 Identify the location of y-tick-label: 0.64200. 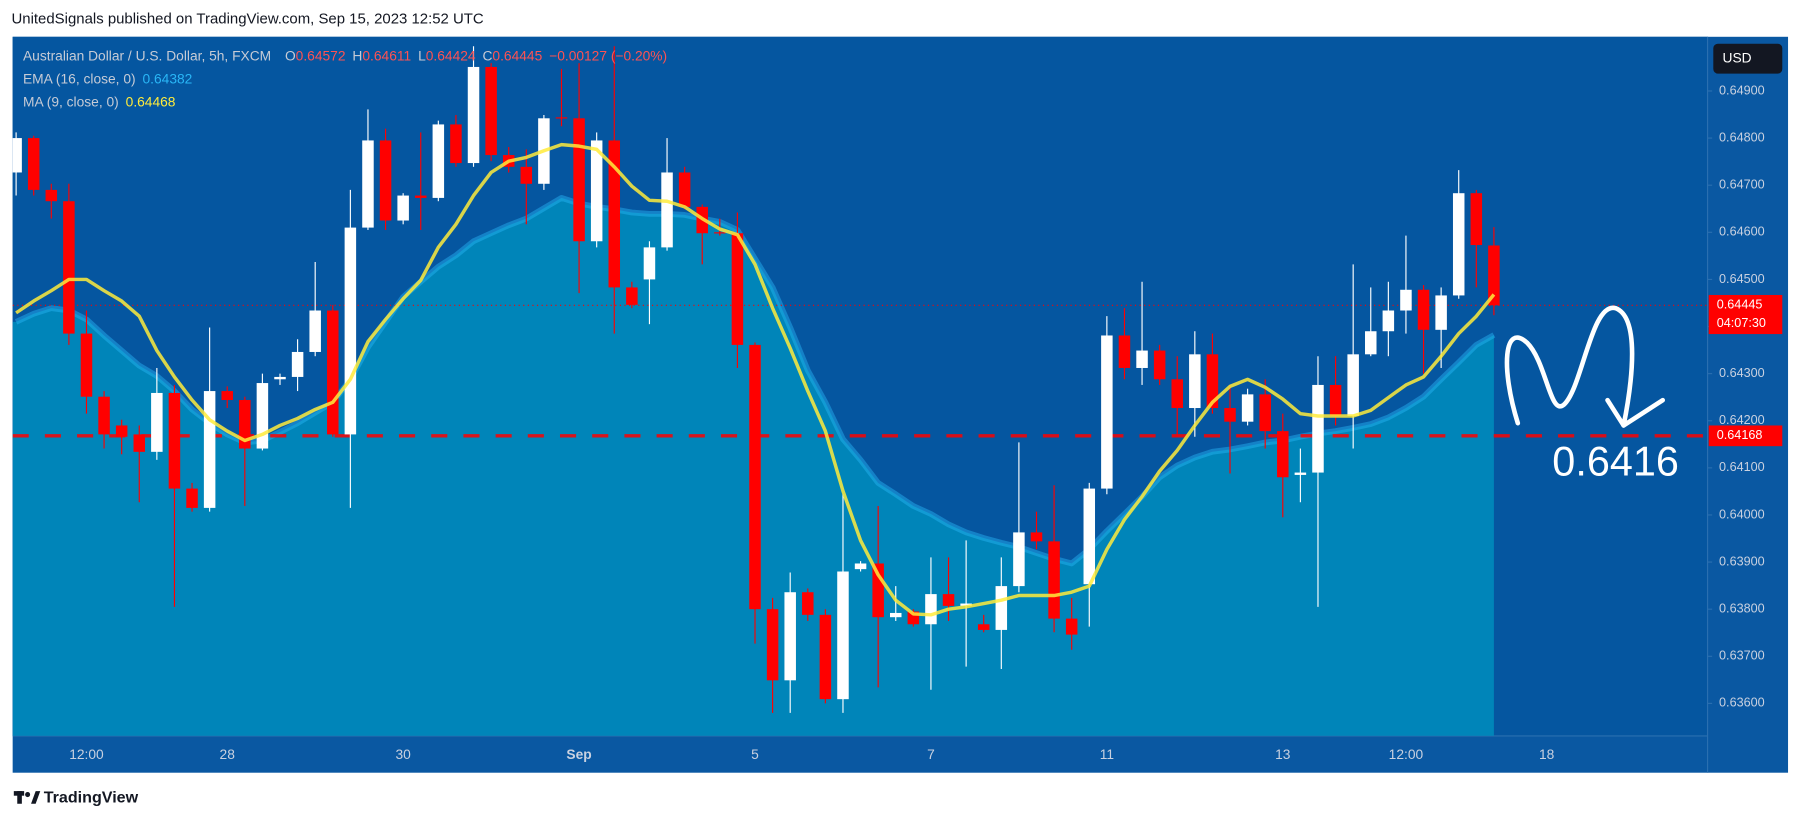
(1742, 420).